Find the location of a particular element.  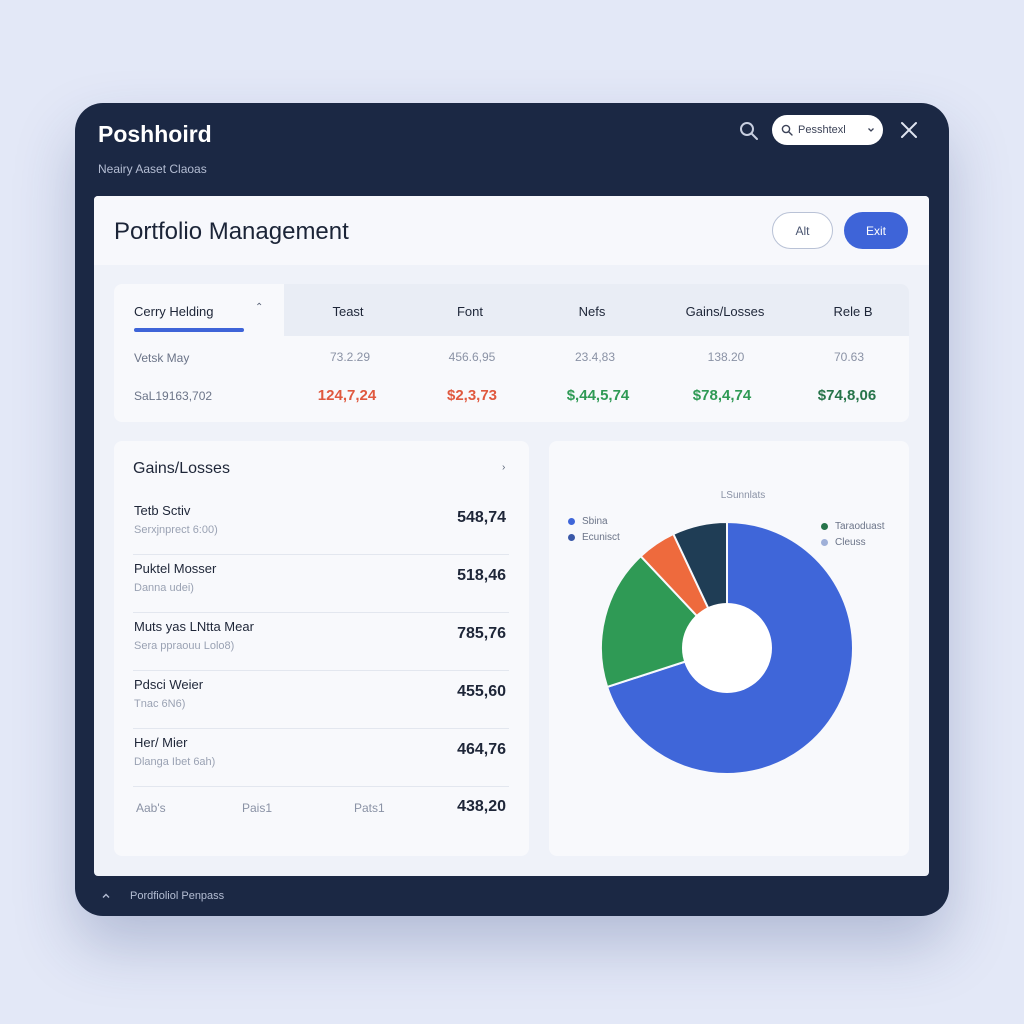

table-cell: 456.6,95 is located at coordinates (472, 357).